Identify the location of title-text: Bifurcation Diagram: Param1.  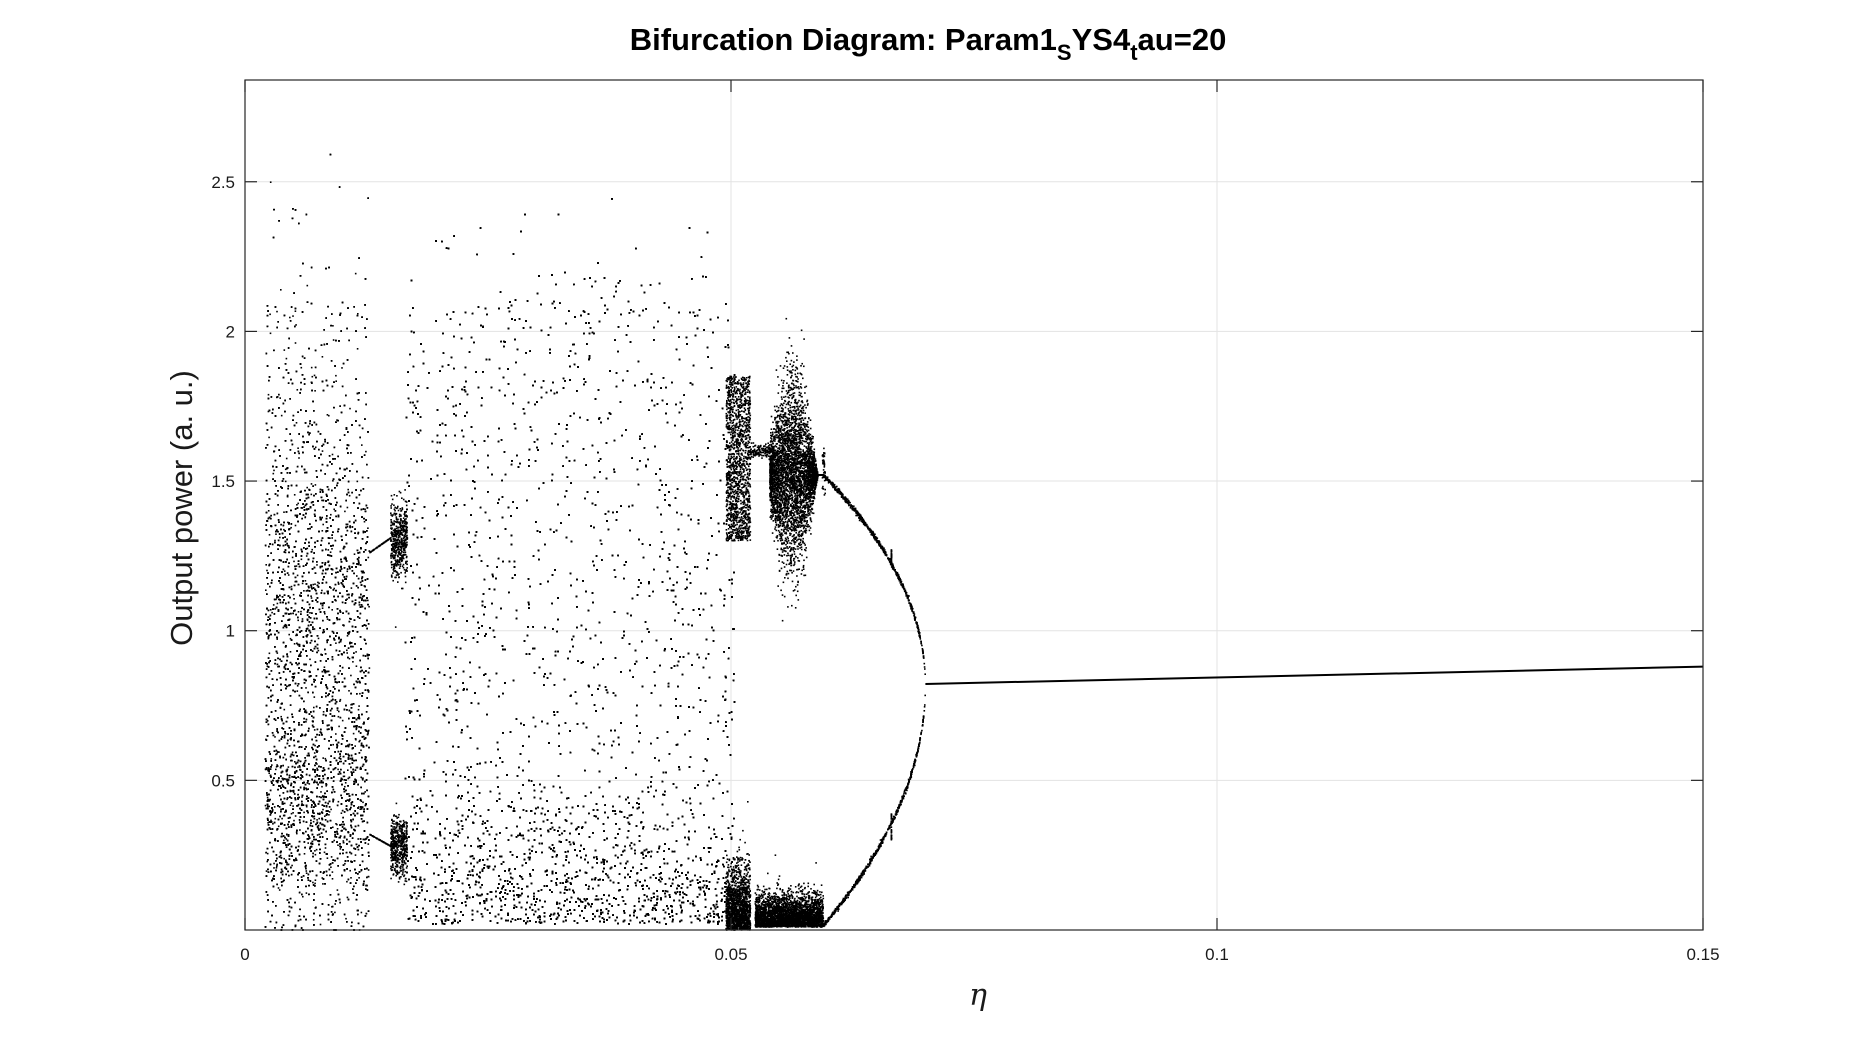
(843, 39).